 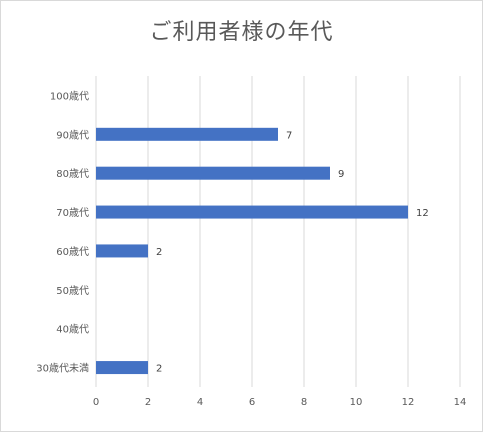 What do you see at coordinates (460, 402) in the screenshot?
I see `x-tick-label-7: 14` at bounding box center [460, 402].